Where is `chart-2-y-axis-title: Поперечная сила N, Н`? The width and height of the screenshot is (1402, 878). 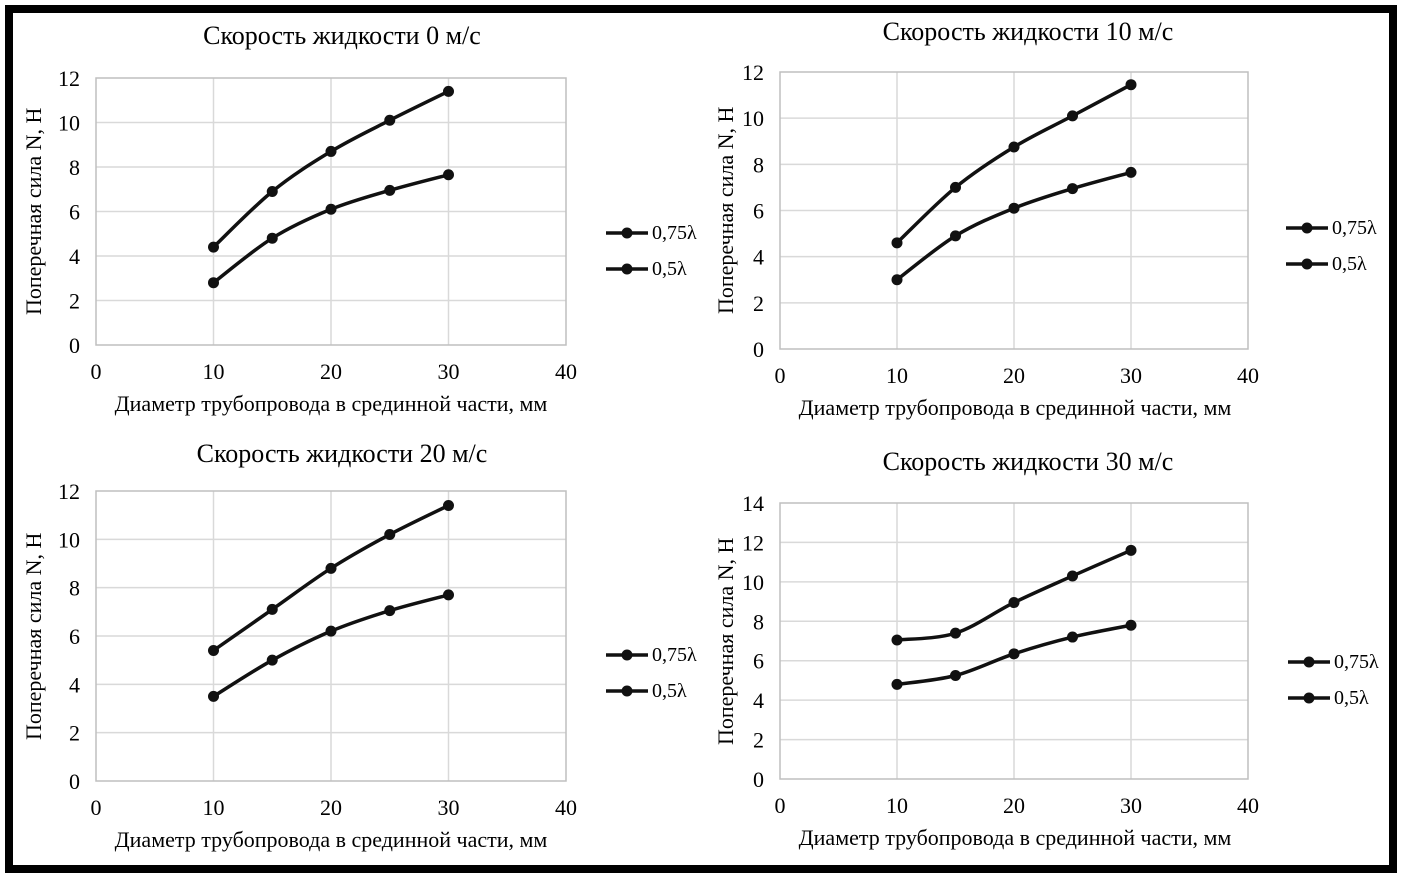 chart-2-y-axis-title: Поперечная сила N, Н is located at coordinates (33, 636).